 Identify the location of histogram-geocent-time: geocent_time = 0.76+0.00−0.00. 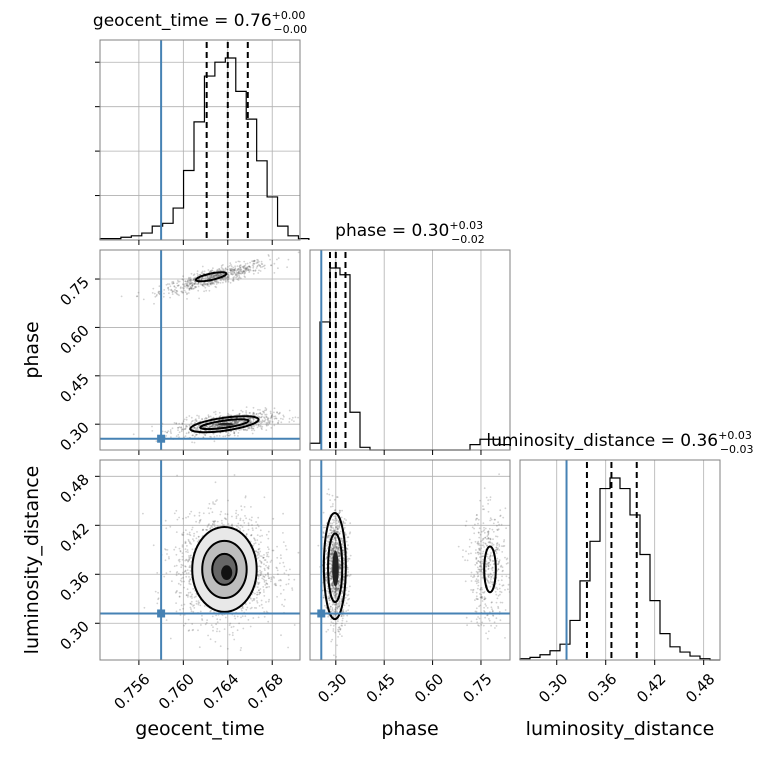
(201, 127).